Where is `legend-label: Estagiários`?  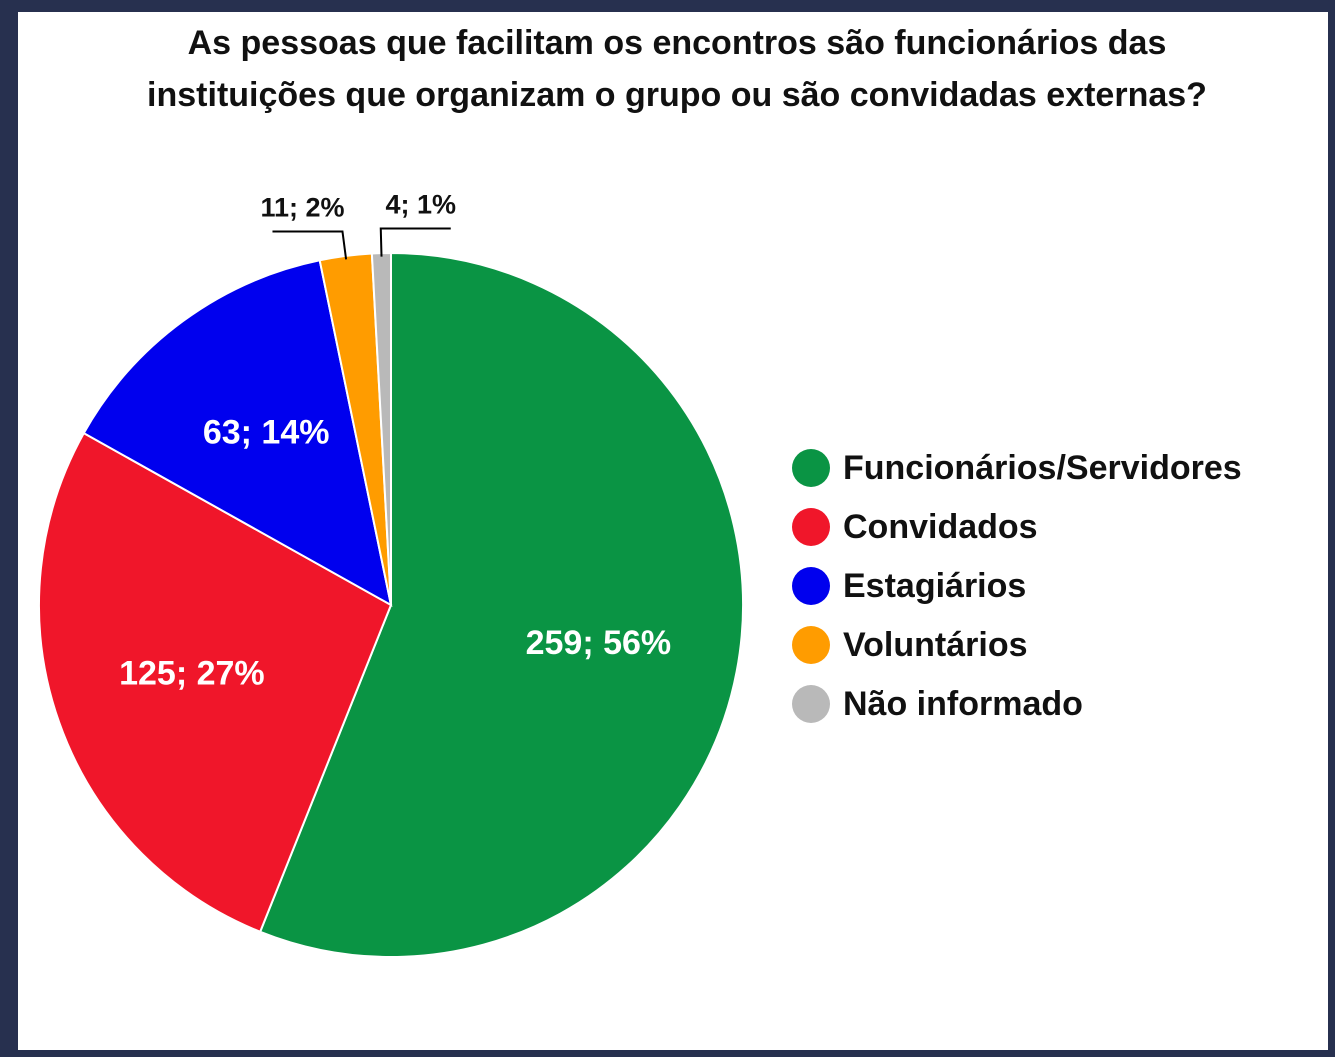
legend-label: Estagiários is located at coordinates (934, 586).